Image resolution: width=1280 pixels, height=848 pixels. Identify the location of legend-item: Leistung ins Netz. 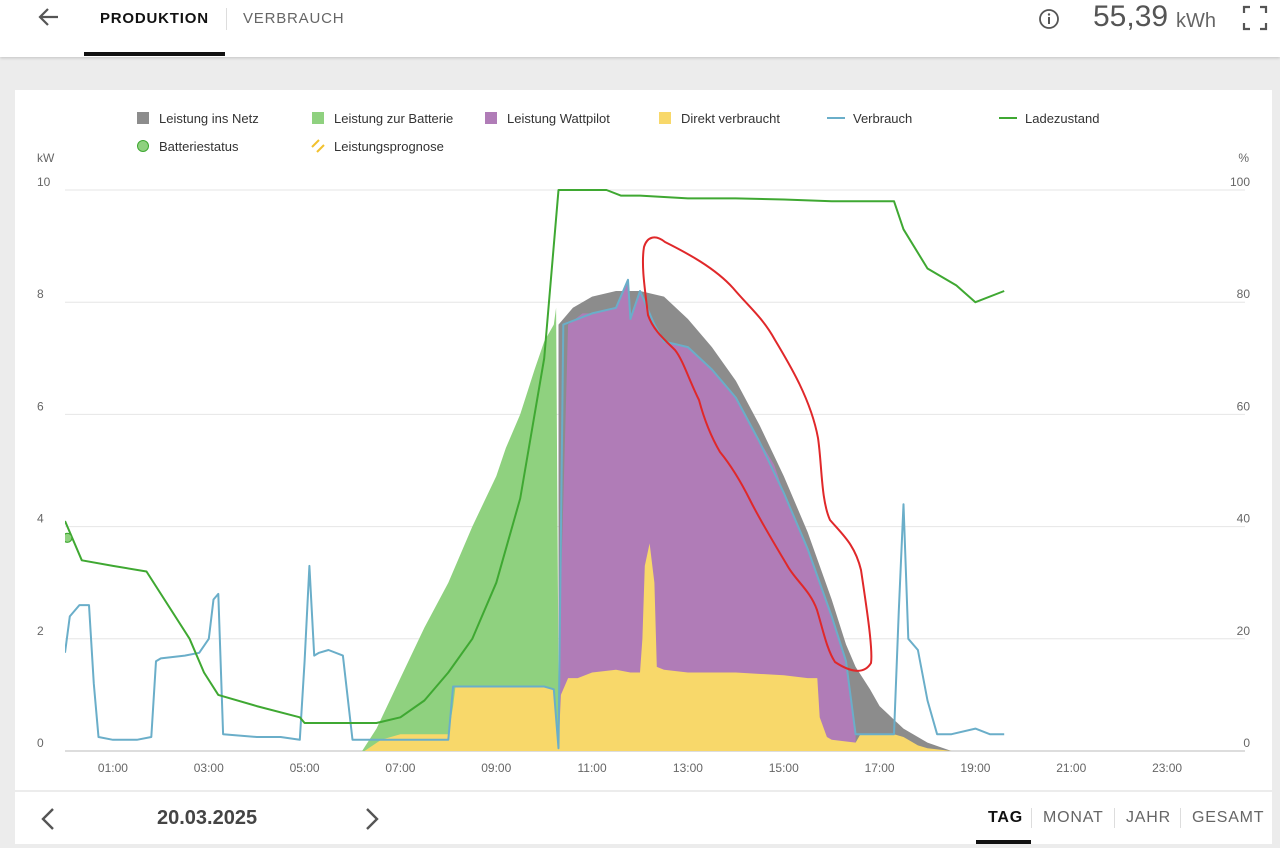
(198, 118).